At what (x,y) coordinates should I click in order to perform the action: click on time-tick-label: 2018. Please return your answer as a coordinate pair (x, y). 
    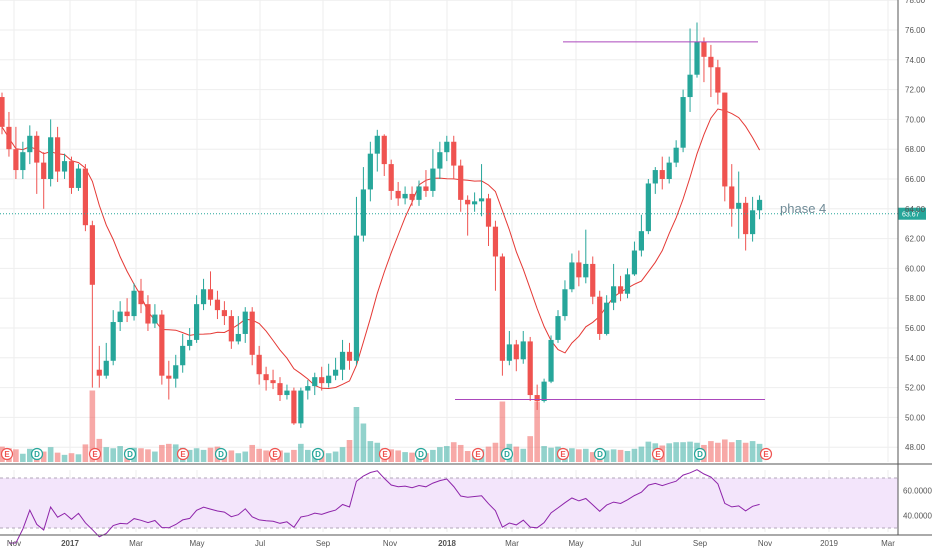
    Looking at the image, I should click on (447, 543).